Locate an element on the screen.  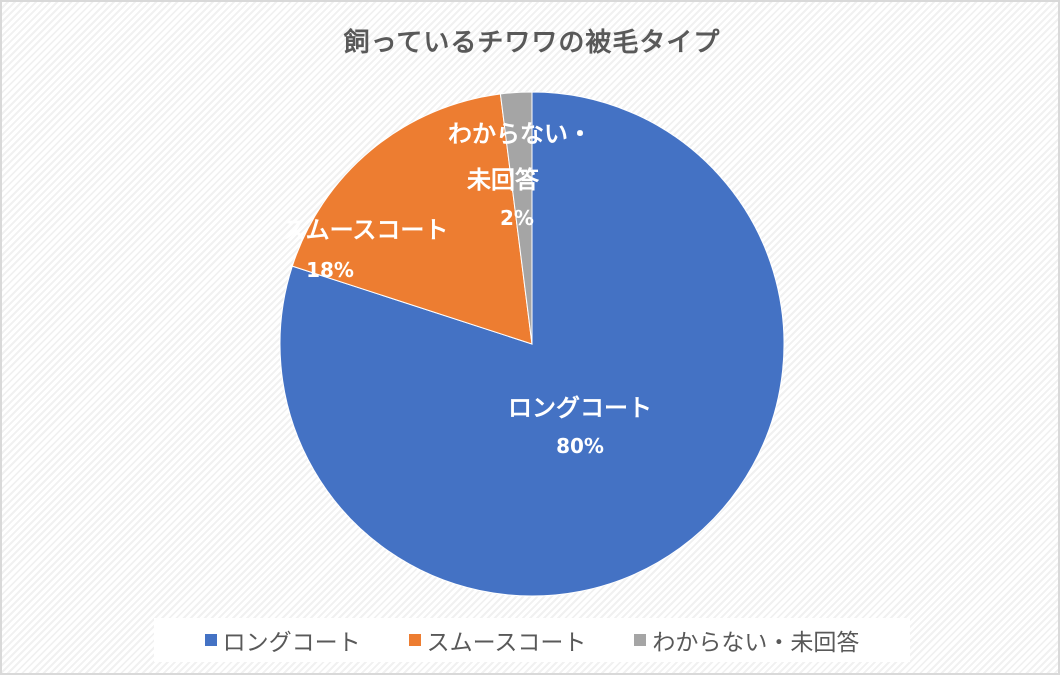
legend-swatch-gray is located at coordinates (640, 640).